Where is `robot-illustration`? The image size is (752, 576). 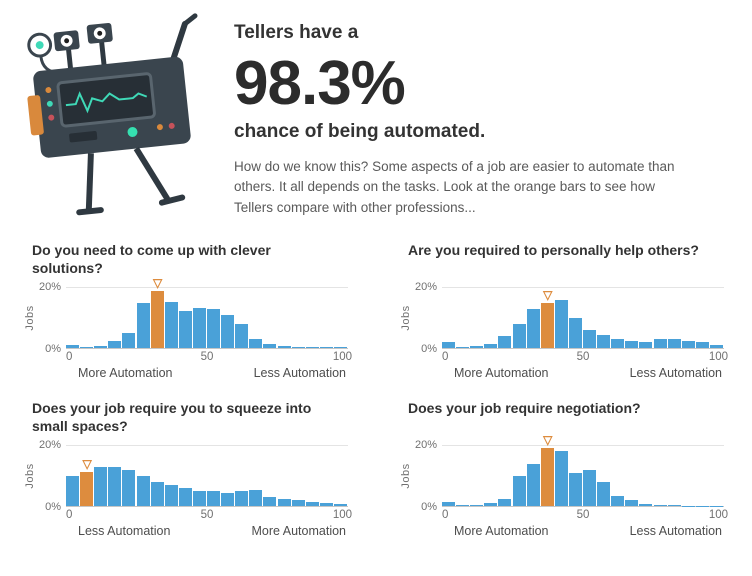 robot-illustration is located at coordinates (114, 117).